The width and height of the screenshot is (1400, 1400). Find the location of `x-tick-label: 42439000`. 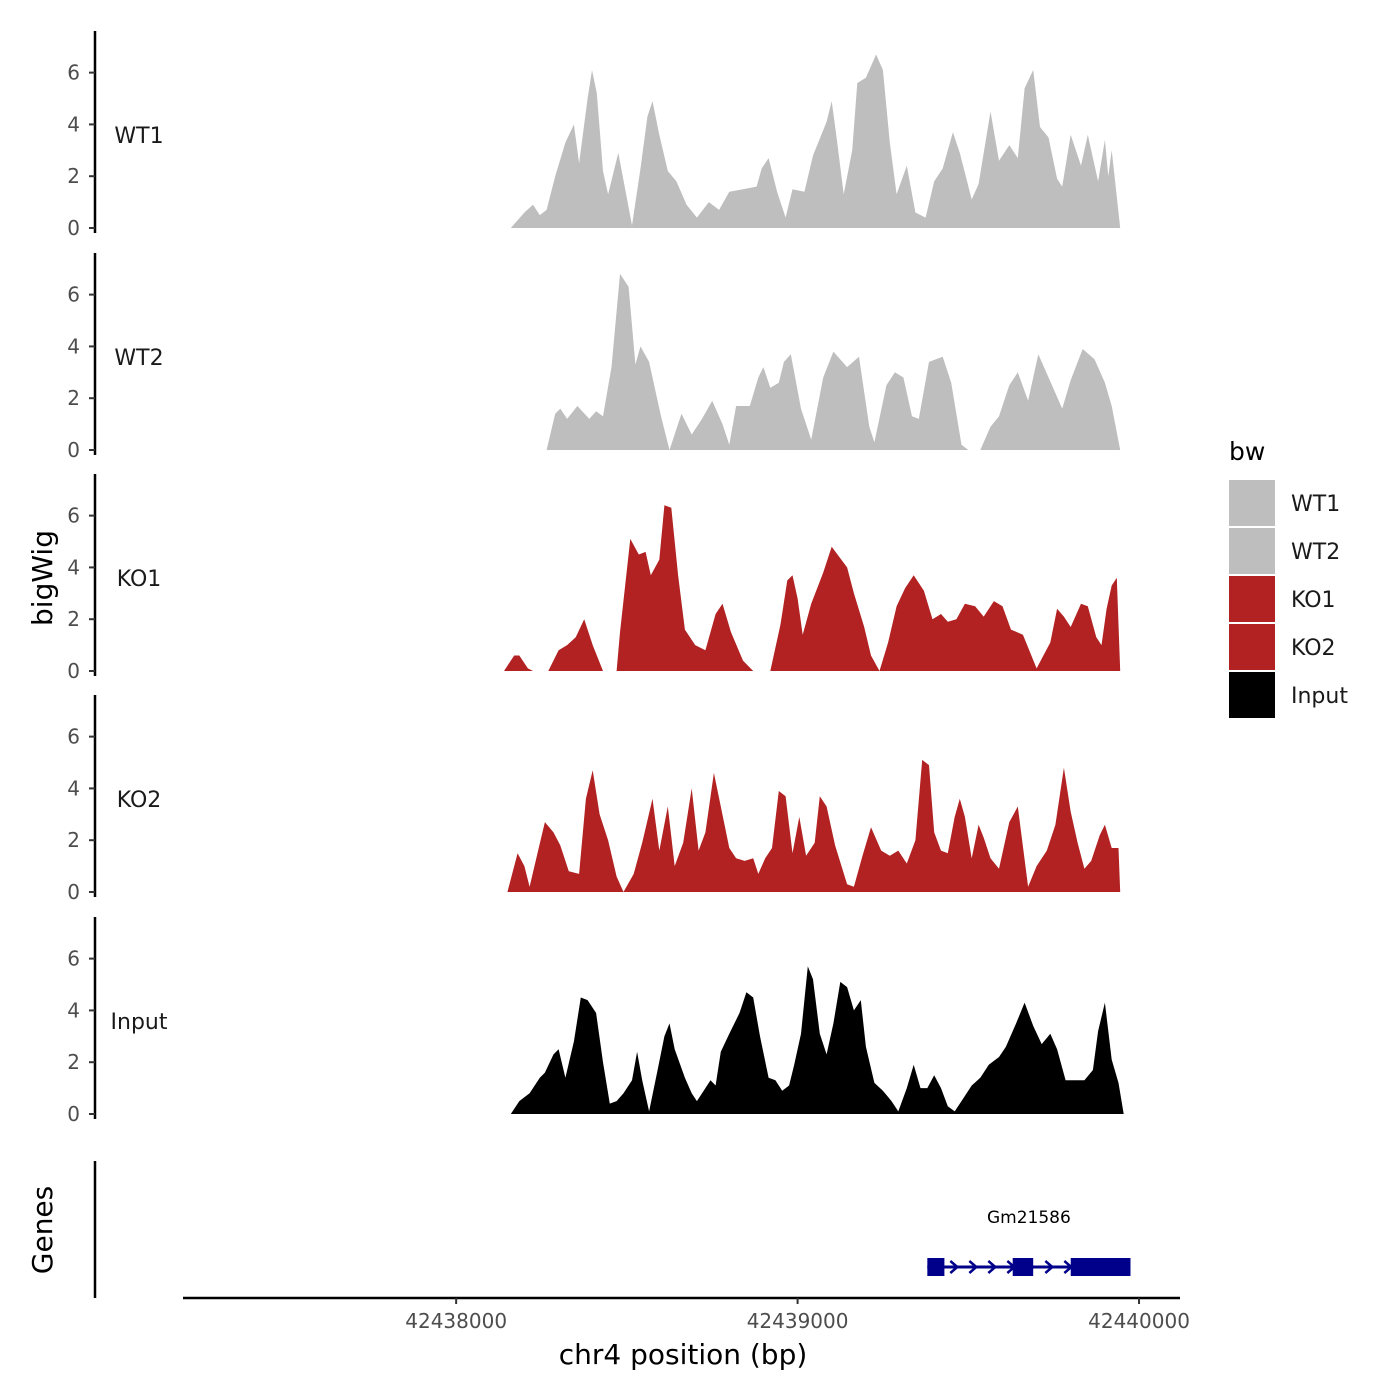

x-tick-label: 42439000 is located at coordinates (798, 1321).